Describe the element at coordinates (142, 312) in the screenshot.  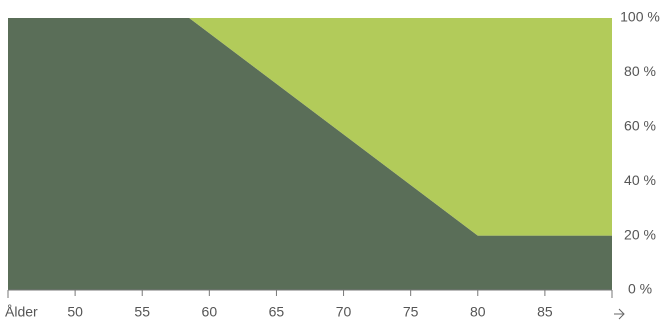
I see `x-tick-label: 55` at that location.